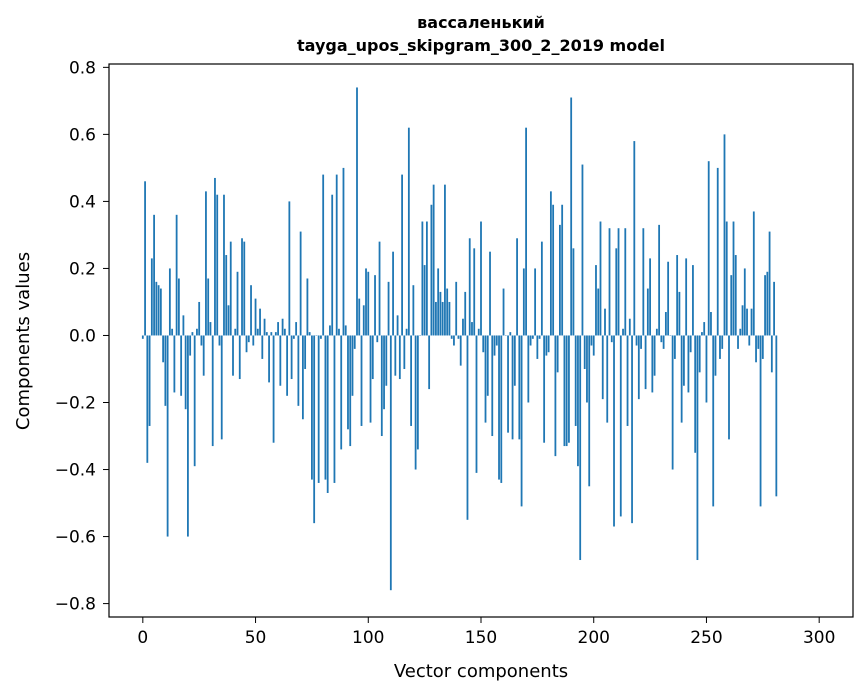  I want to click on x-tick-label: 150, so click(481, 638).